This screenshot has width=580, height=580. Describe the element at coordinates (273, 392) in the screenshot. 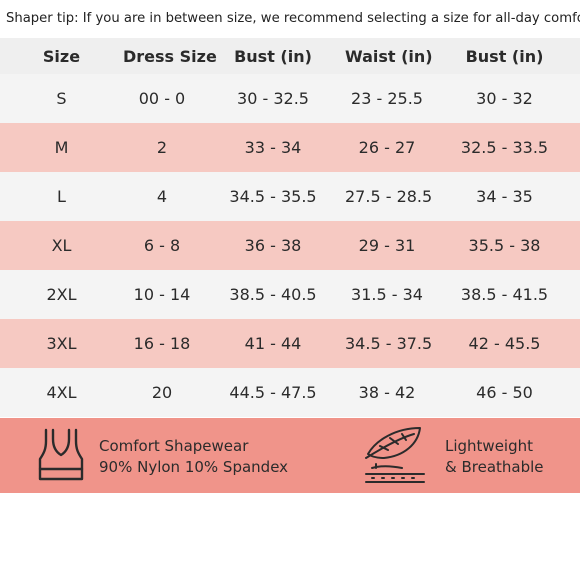

I see `cell-bust: 44.5 - 47.5` at that location.